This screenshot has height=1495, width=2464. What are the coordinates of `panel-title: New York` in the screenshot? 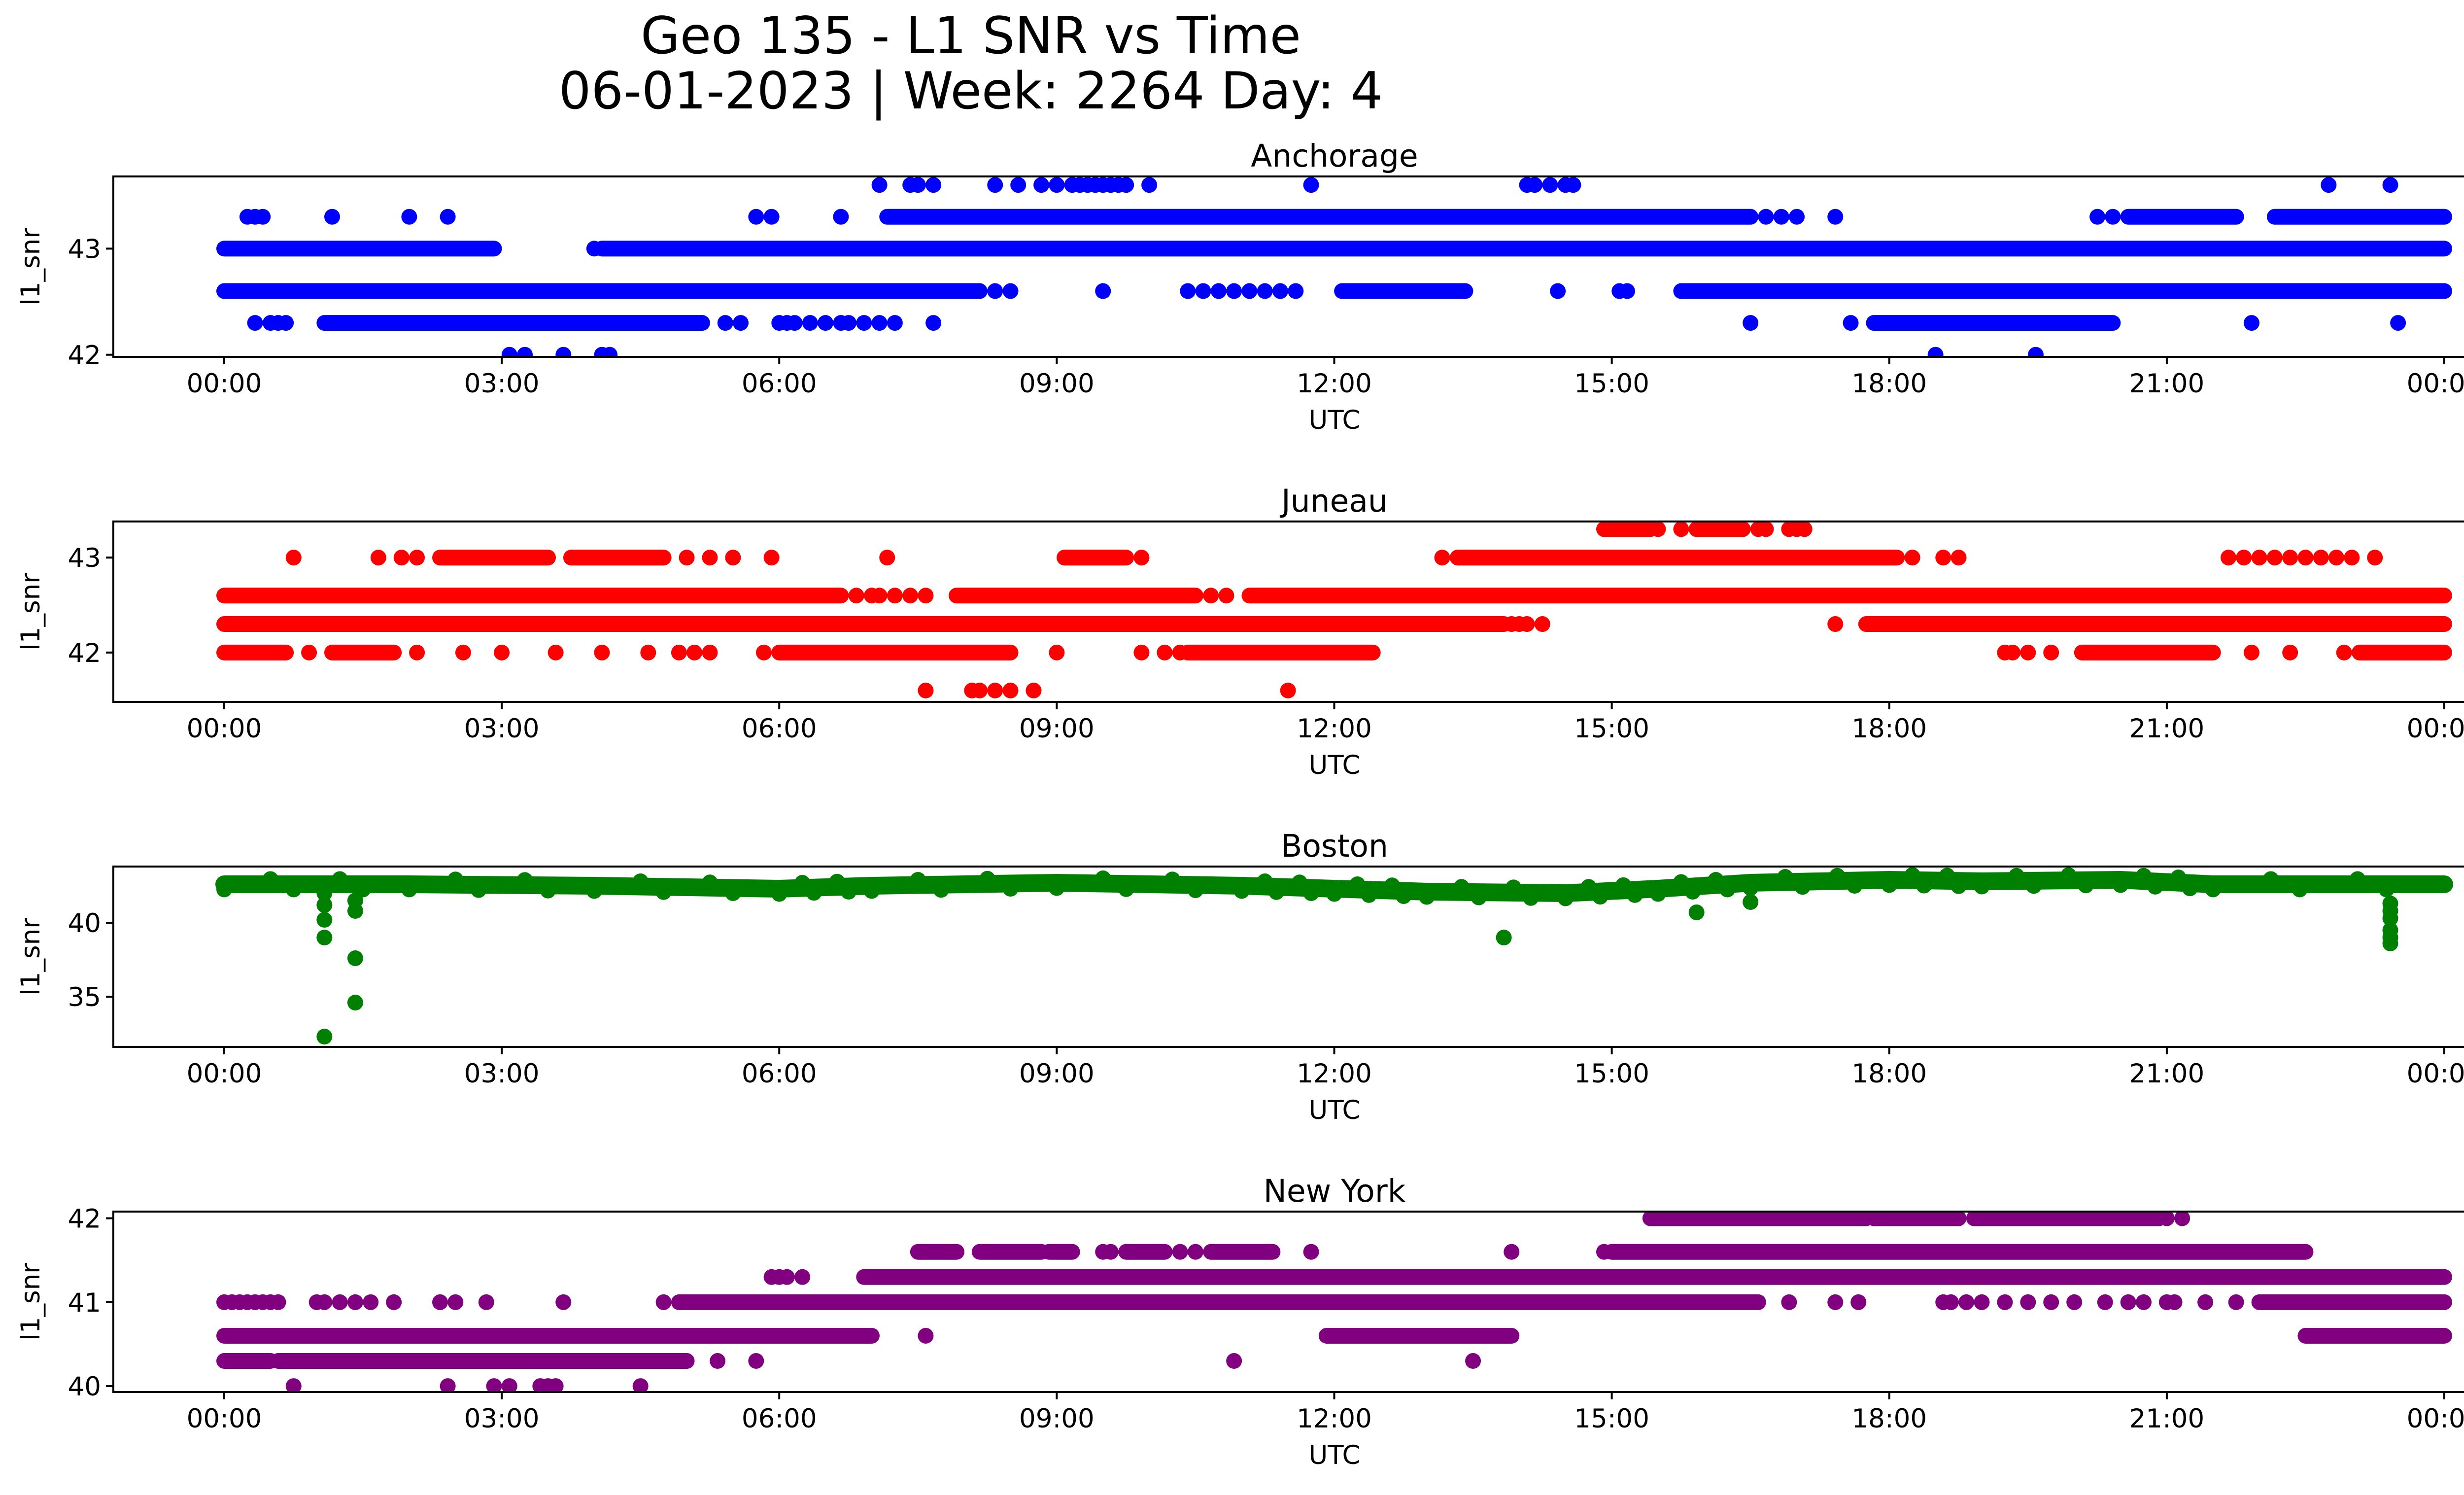 It's located at (1335, 1191).